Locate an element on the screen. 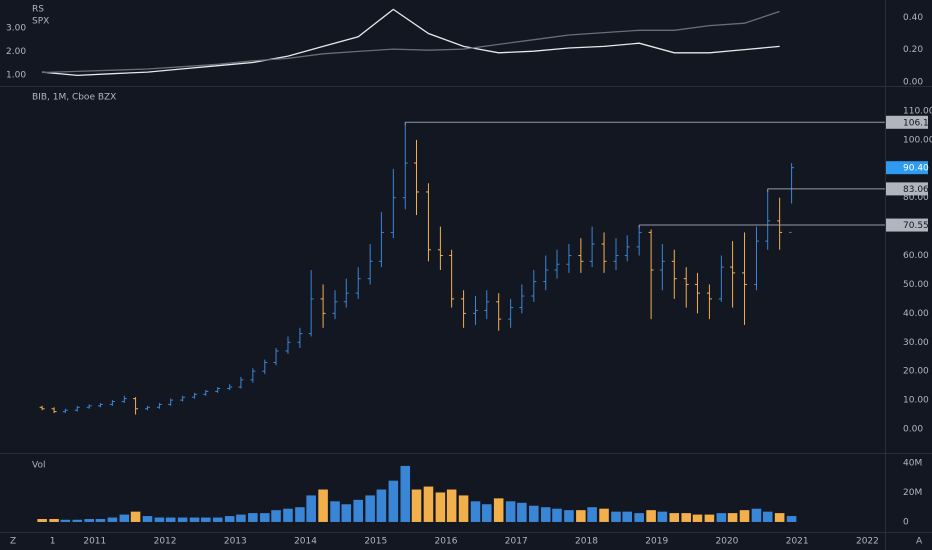  y2-tick-label: 0.40 is located at coordinates (913, 18).